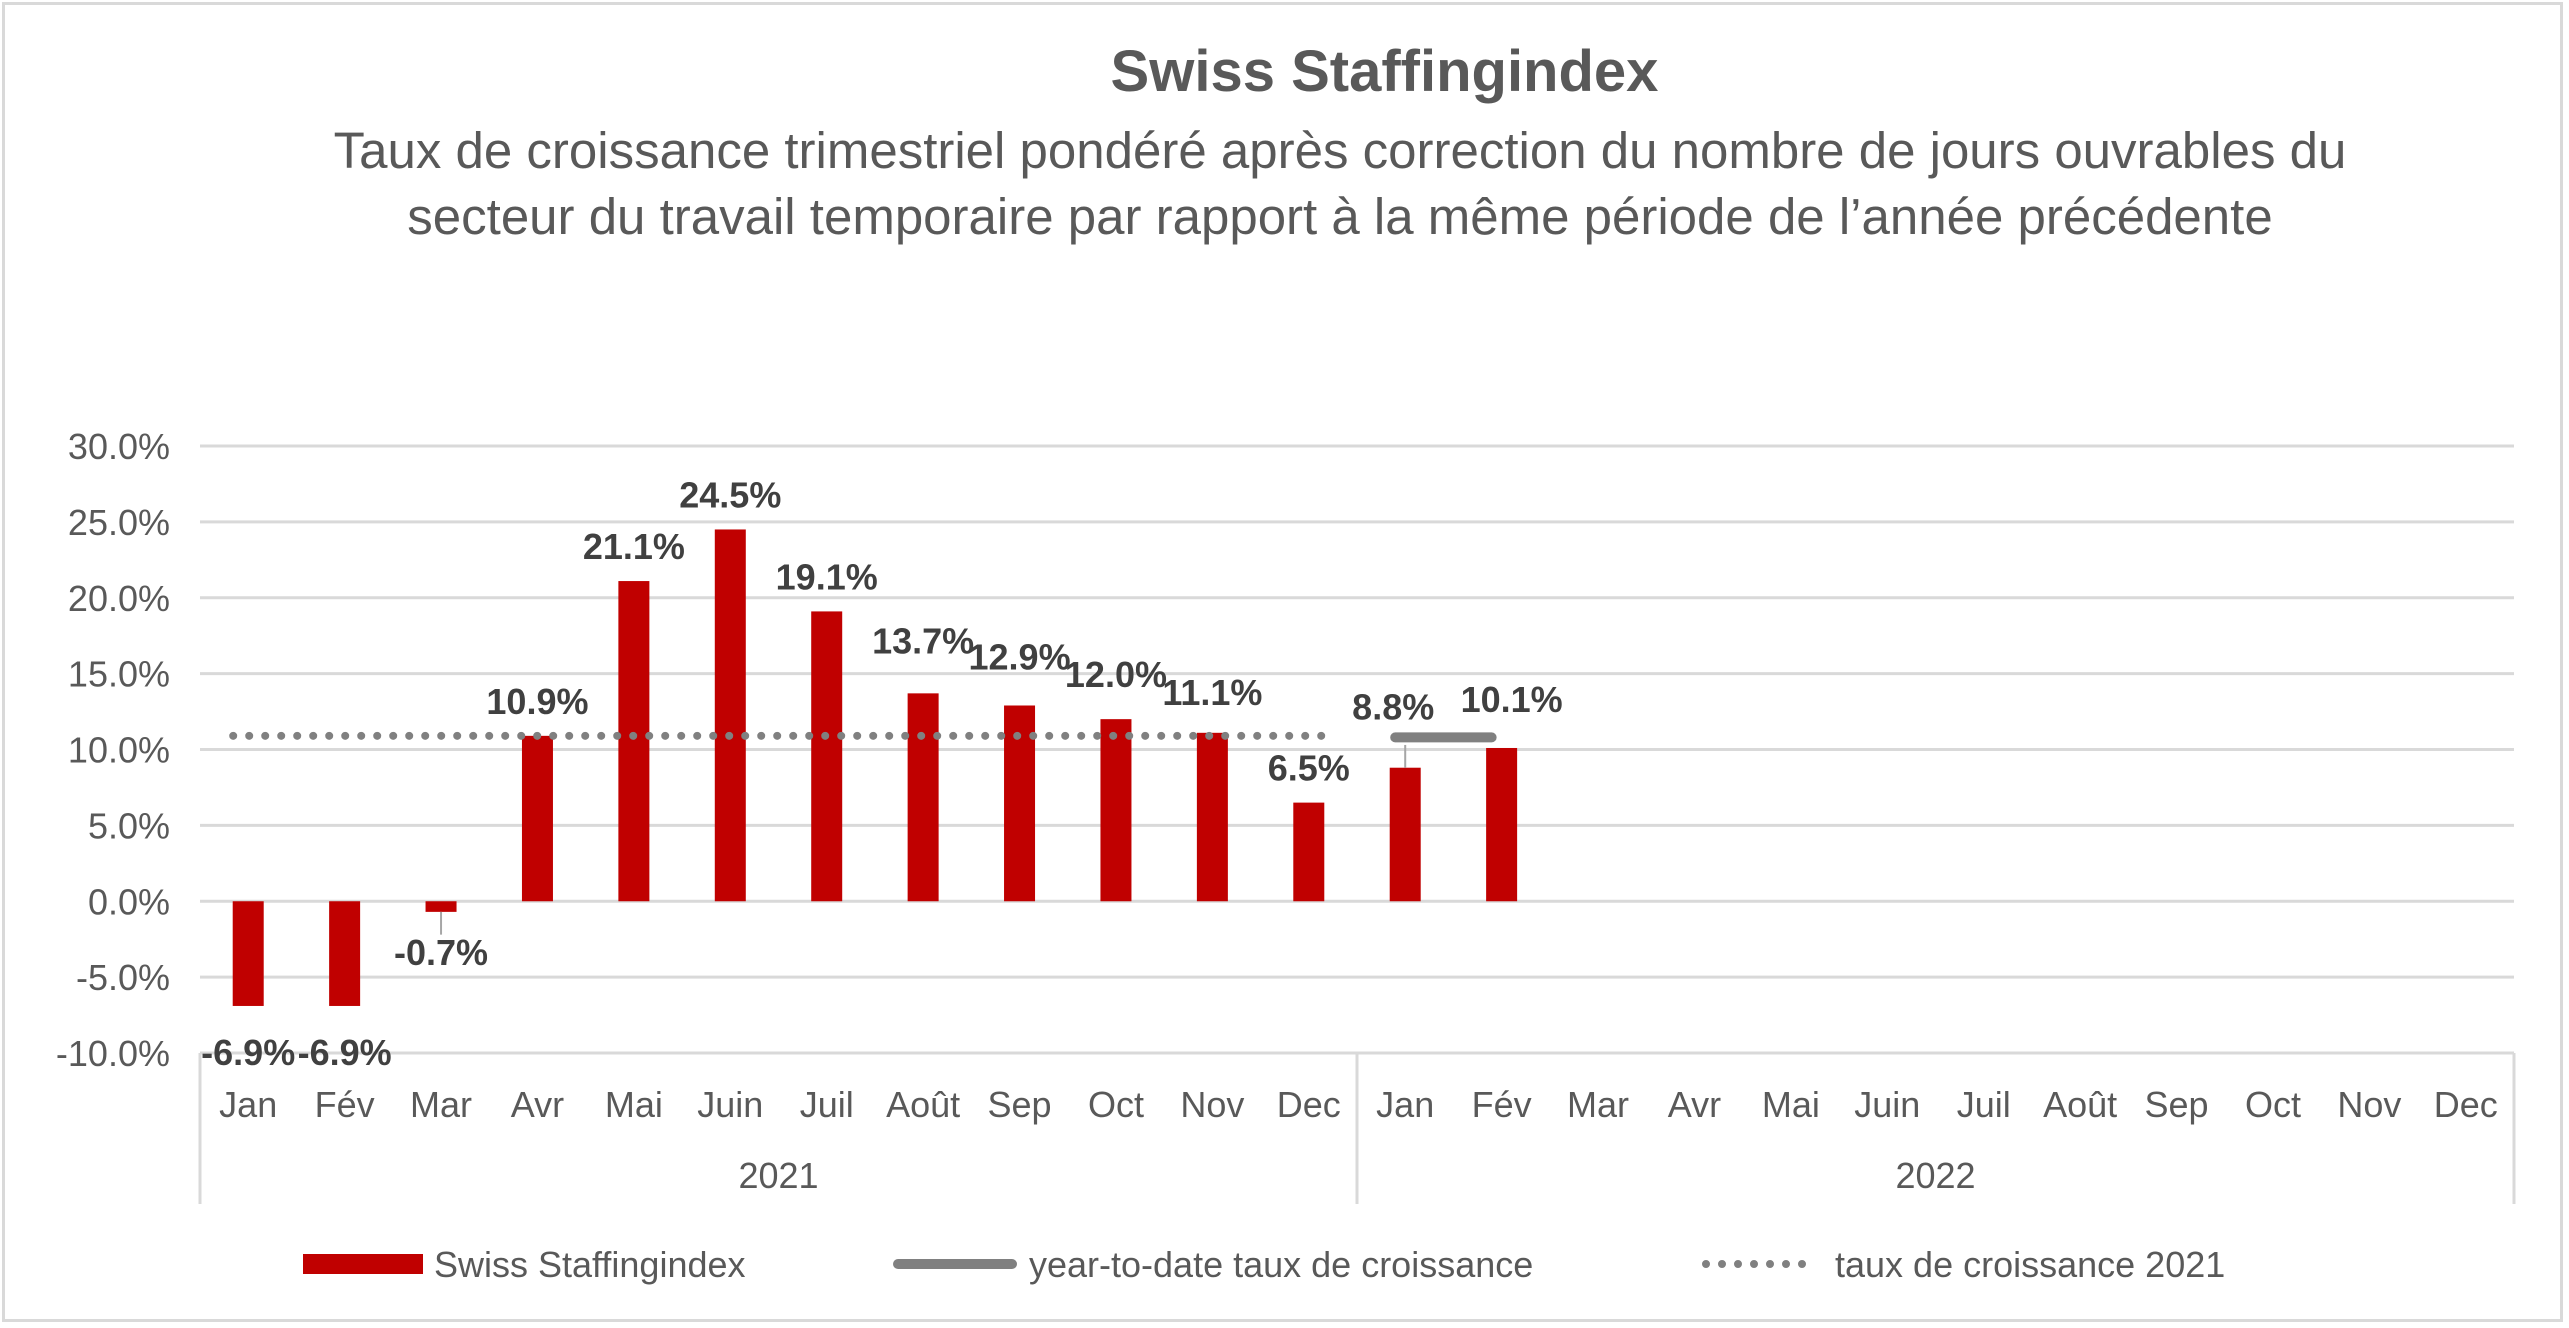 This screenshot has width=2569, height=1328. Describe the element at coordinates (119, 598) in the screenshot. I see `y-tick-label: 20.0%` at that location.